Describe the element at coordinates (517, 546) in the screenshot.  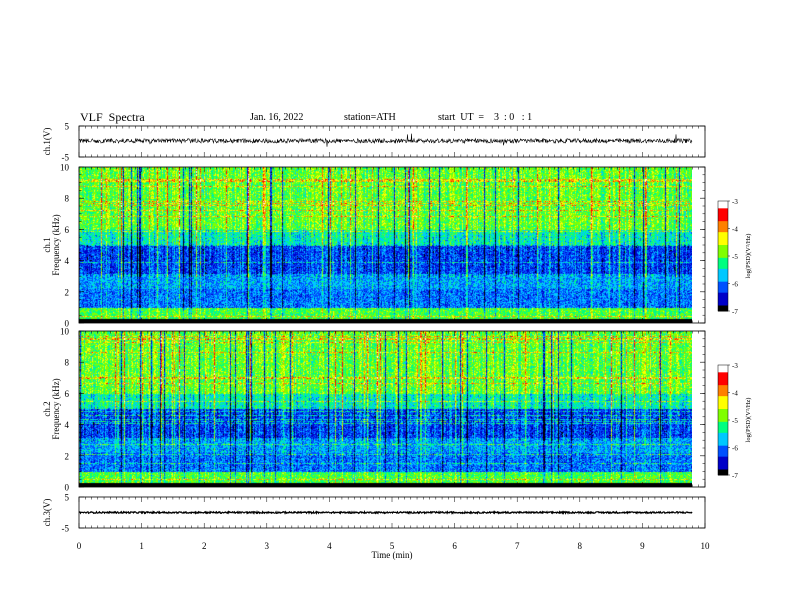
I see `x-tick-label: 7` at that location.